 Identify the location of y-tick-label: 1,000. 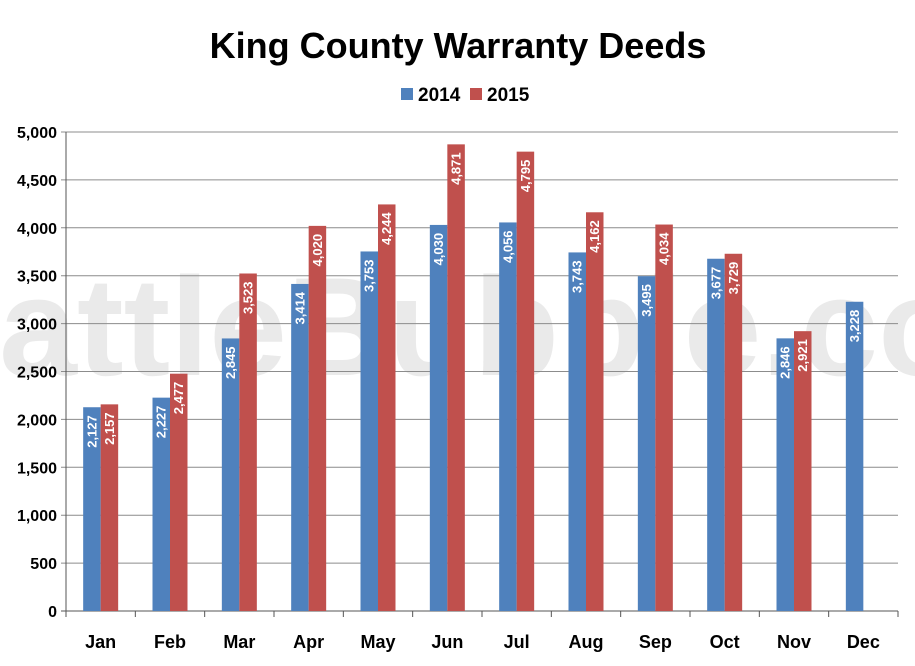
(37, 516).